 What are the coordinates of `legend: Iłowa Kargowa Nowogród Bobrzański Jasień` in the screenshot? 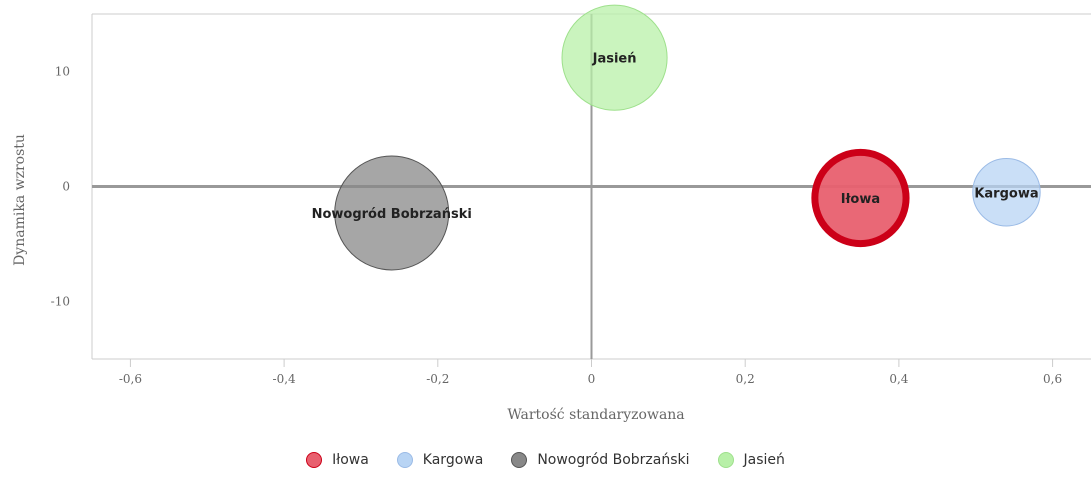 It's located at (545, 460).